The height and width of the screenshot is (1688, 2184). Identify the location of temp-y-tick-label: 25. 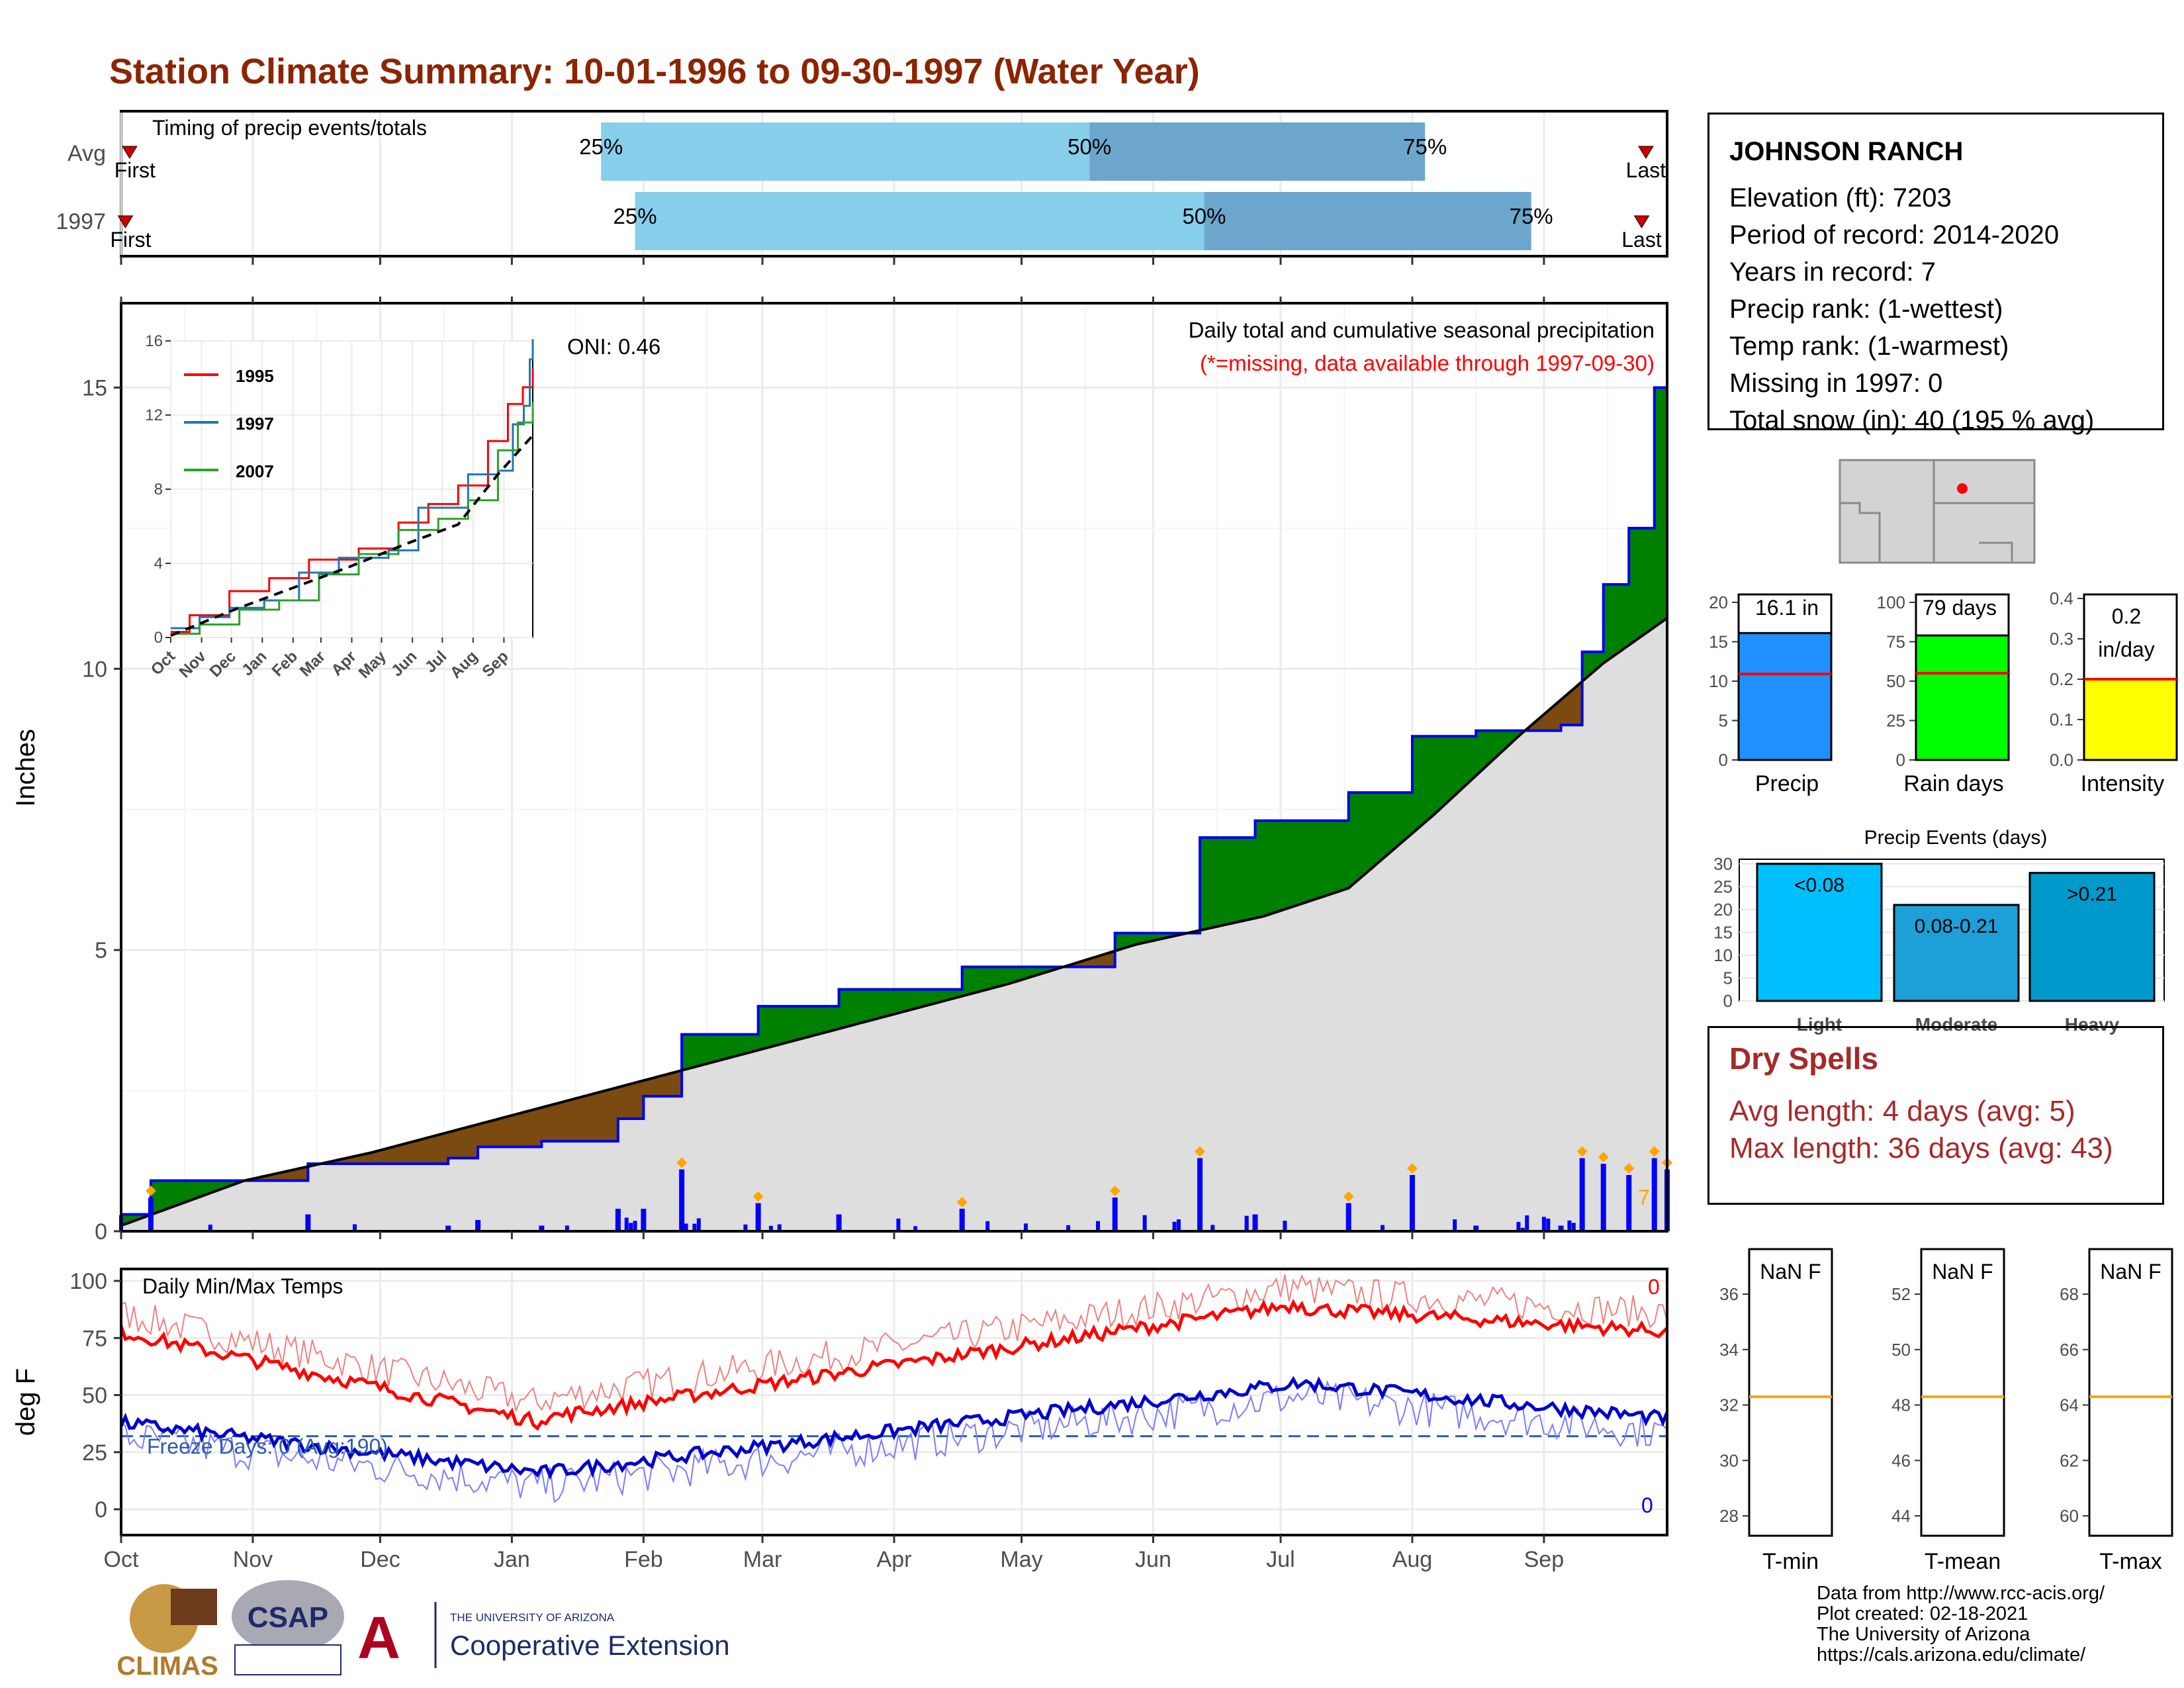
(95, 1453).